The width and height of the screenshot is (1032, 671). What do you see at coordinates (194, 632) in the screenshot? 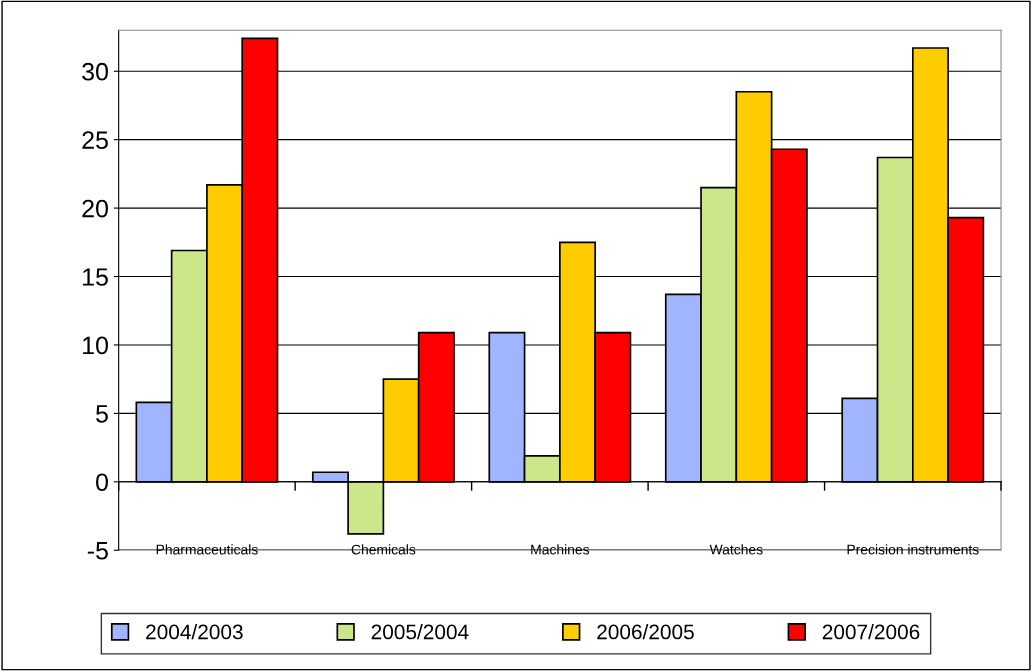
I see `legend-label: 2004/2003` at bounding box center [194, 632].